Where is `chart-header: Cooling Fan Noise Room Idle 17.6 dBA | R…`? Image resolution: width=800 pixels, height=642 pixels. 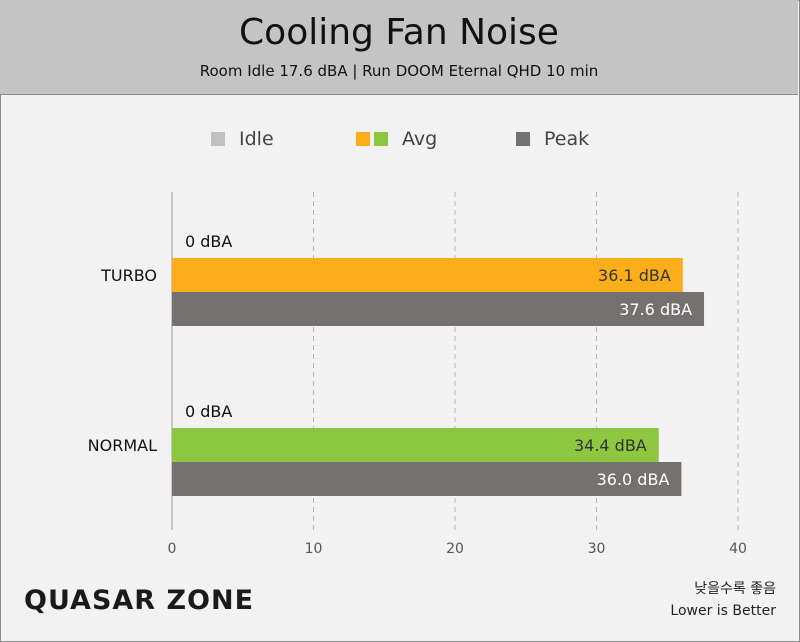 chart-header: Cooling Fan Noise Room Idle 17.6 dBA | R… is located at coordinates (399, 47).